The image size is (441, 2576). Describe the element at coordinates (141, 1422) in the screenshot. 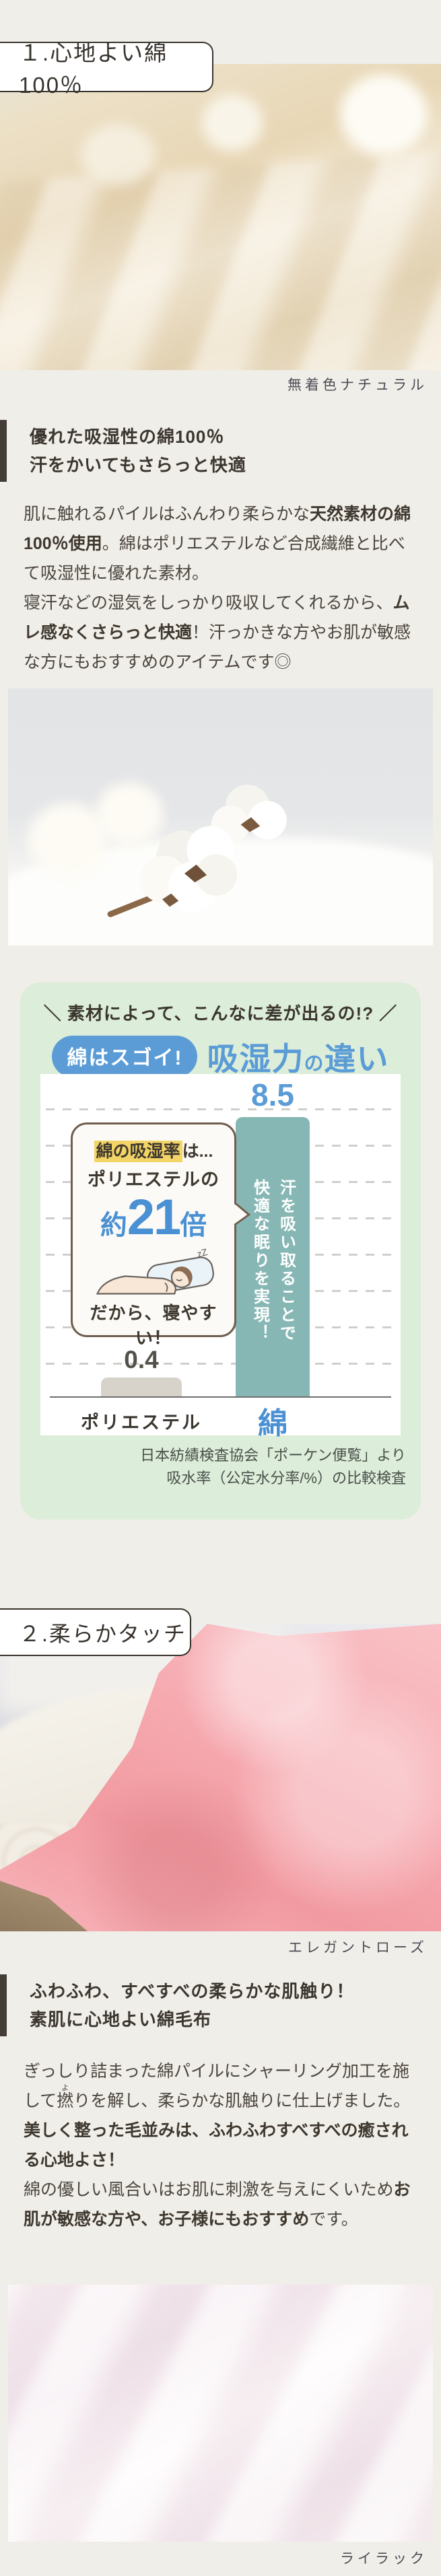

I see `xlabel-polyester: ポリエステル` at that location.